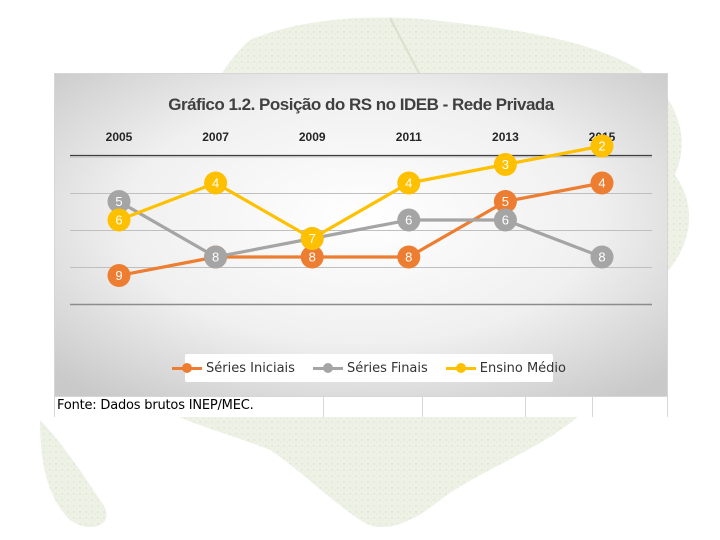 Image resolution: width=720 pixels, height=540 pixels. I want to click on x-tick-label: 2011, so click(409, 137).